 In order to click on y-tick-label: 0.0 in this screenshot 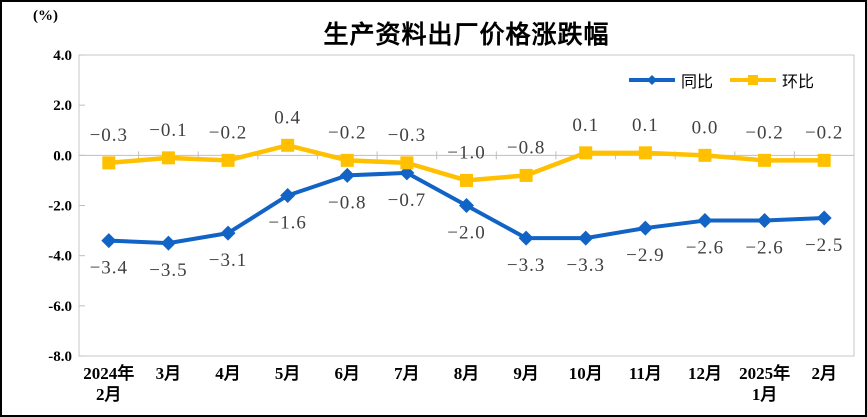, I will do `click(62, 156)`.